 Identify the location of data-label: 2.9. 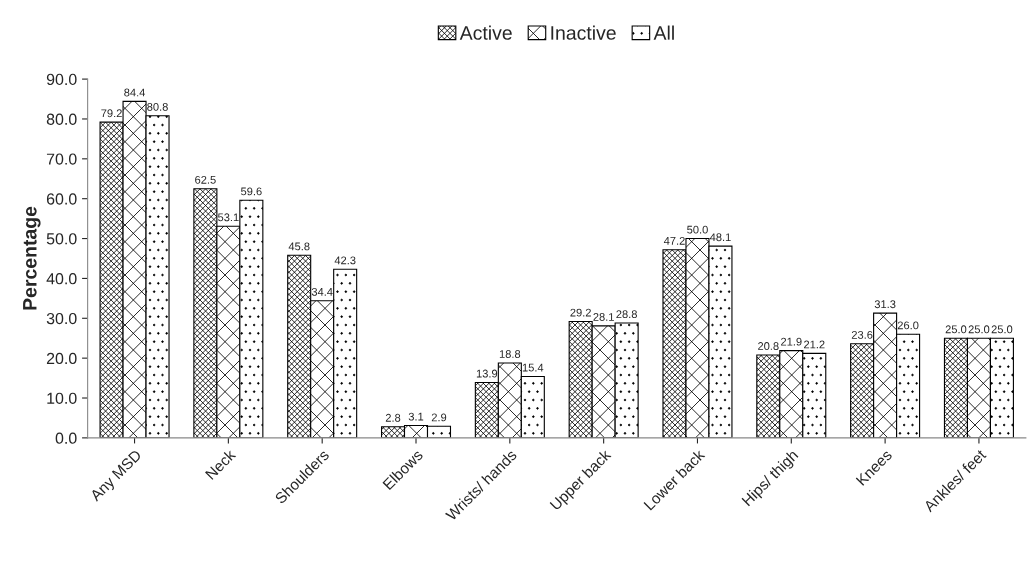
(439, 417).